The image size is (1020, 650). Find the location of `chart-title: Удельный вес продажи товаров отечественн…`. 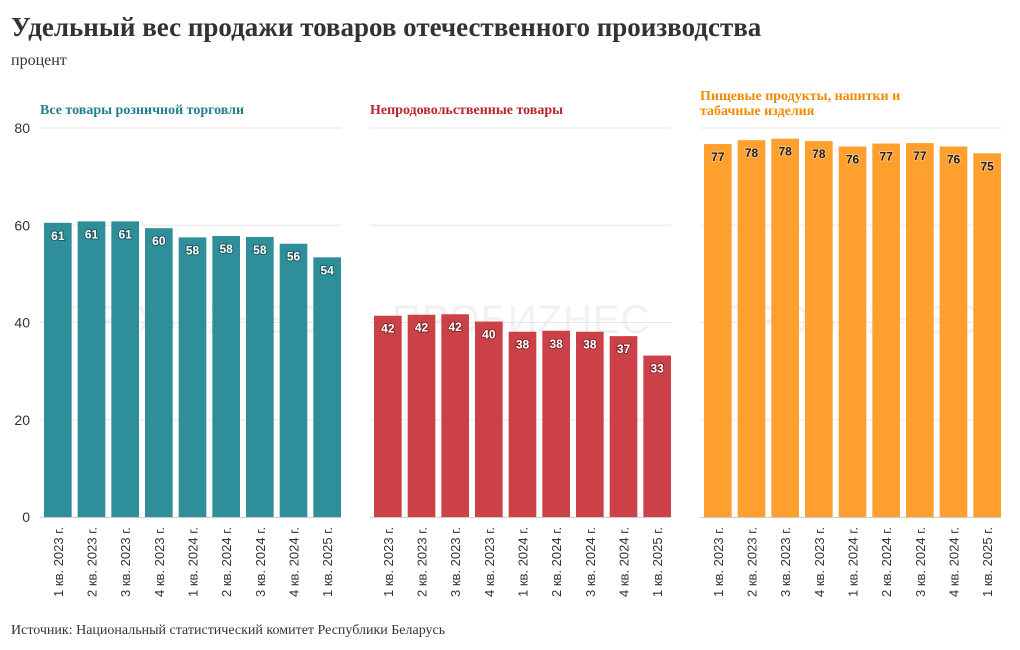

chart-title: Удельный вес продажи товаров отечественн… is located at coordinates (386, 27).